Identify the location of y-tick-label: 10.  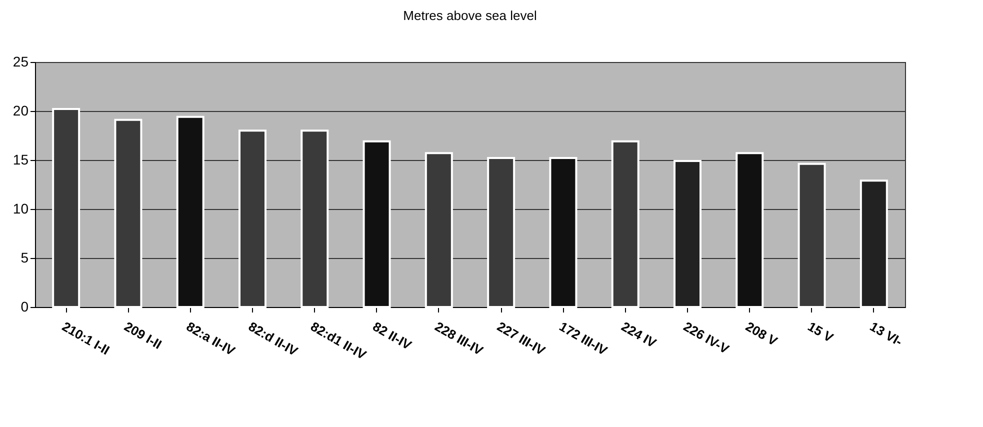
(20, 208).